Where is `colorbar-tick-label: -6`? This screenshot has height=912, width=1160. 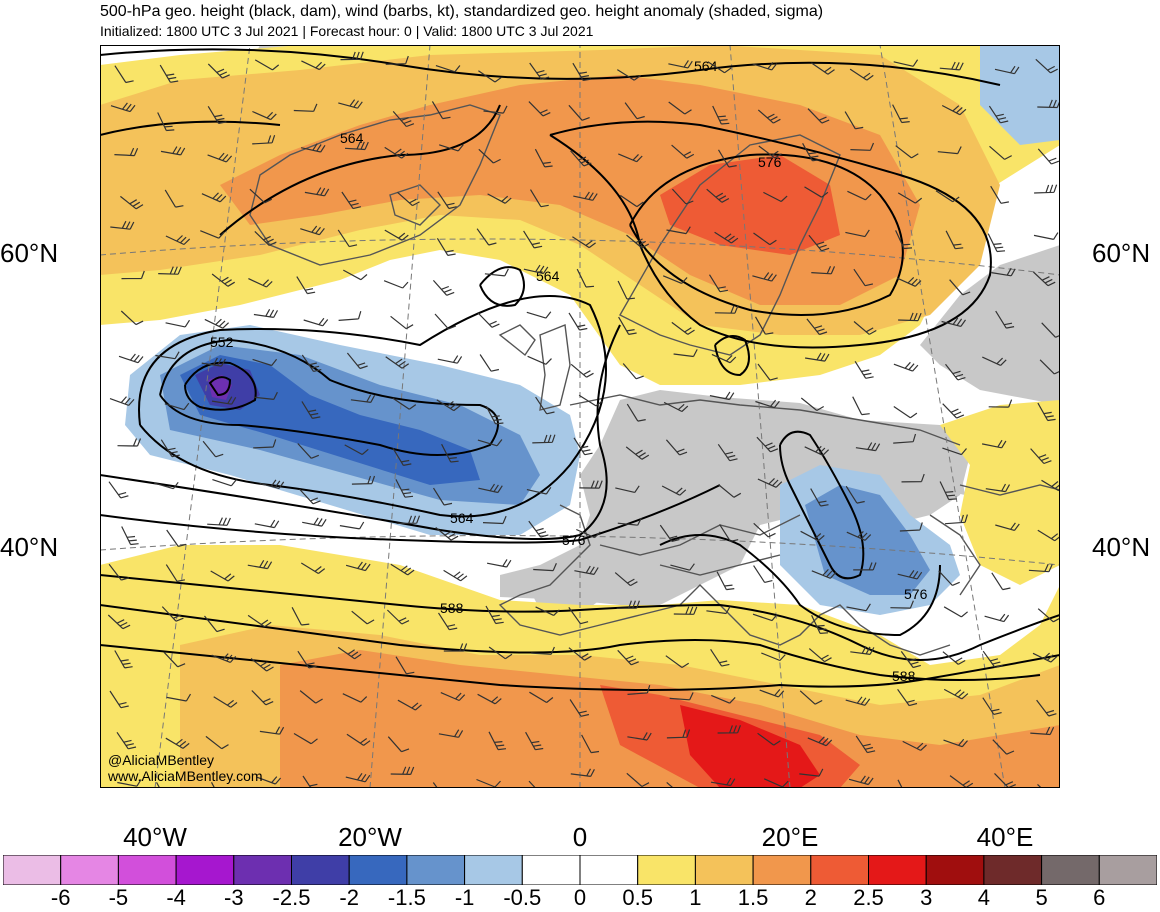 colorbar-tick-label: -6 is located at coordinates (60, 897).